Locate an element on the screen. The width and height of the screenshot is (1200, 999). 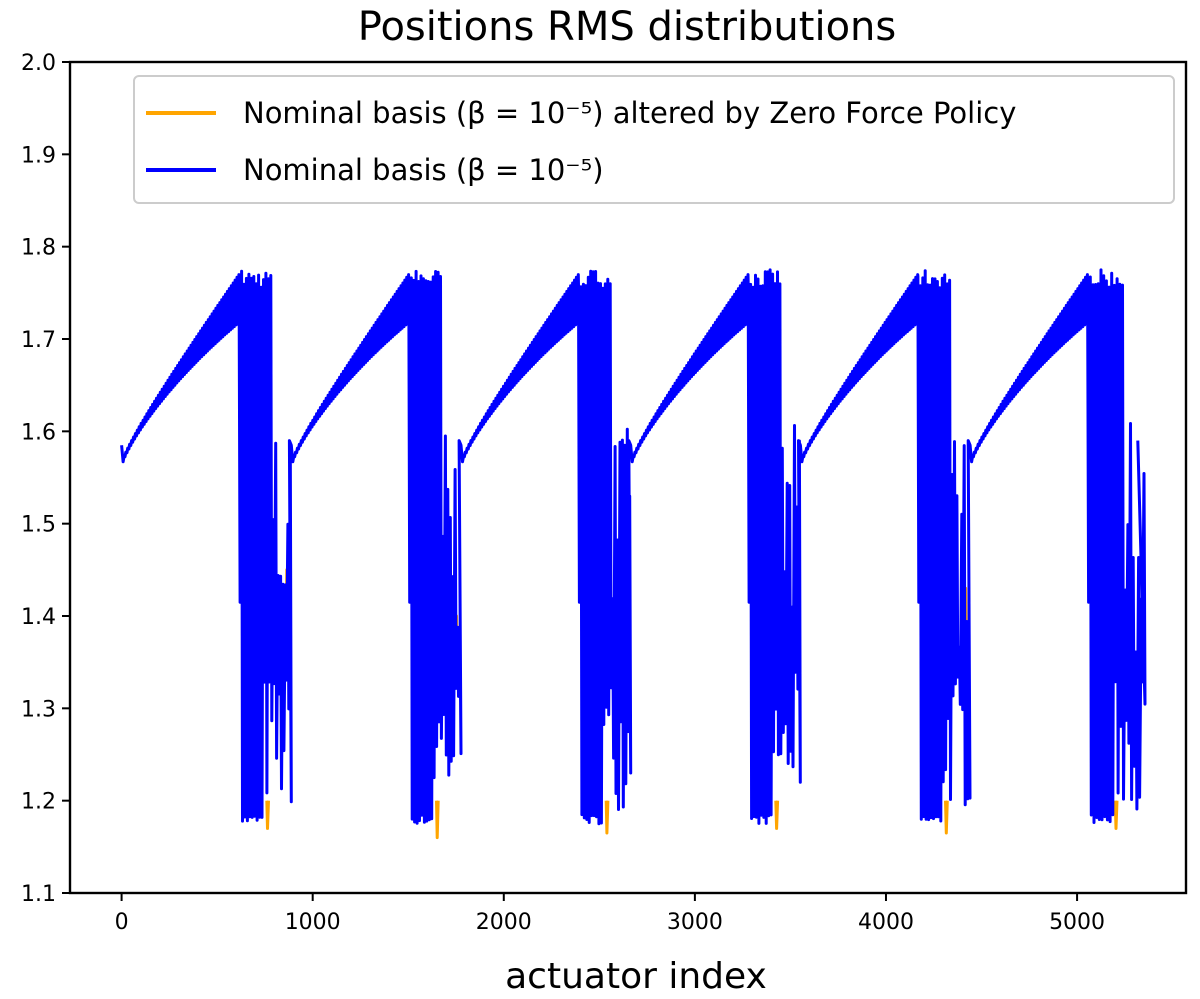
y-tick-label: 2.0 is located at coordinates (38, 63).